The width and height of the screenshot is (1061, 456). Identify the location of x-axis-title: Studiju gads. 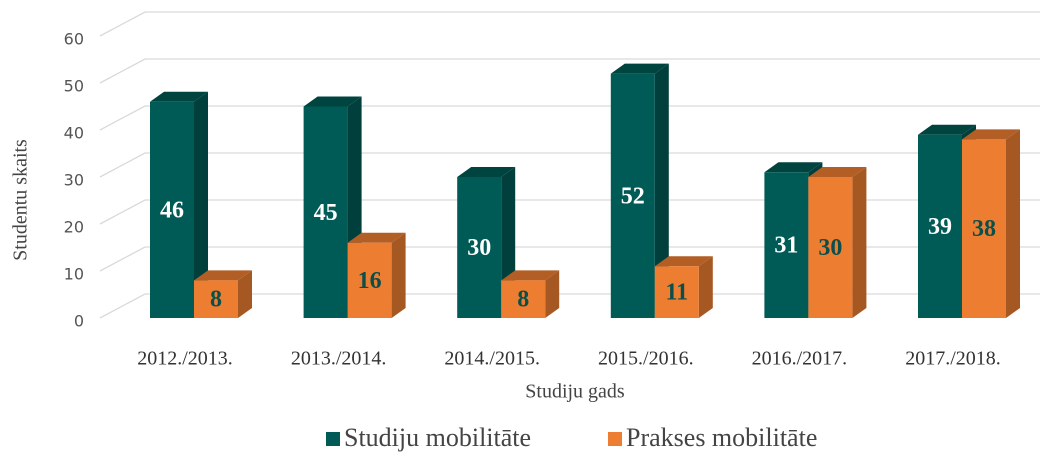
(575, 392).